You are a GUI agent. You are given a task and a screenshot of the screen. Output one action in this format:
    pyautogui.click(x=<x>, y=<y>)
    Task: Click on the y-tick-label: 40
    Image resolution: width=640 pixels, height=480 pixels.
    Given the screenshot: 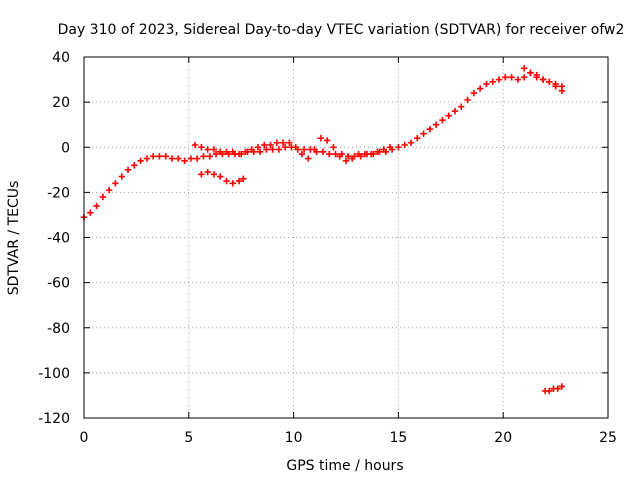 What is the action you would take?
    pyautogui.click(x=61, y=58)
    